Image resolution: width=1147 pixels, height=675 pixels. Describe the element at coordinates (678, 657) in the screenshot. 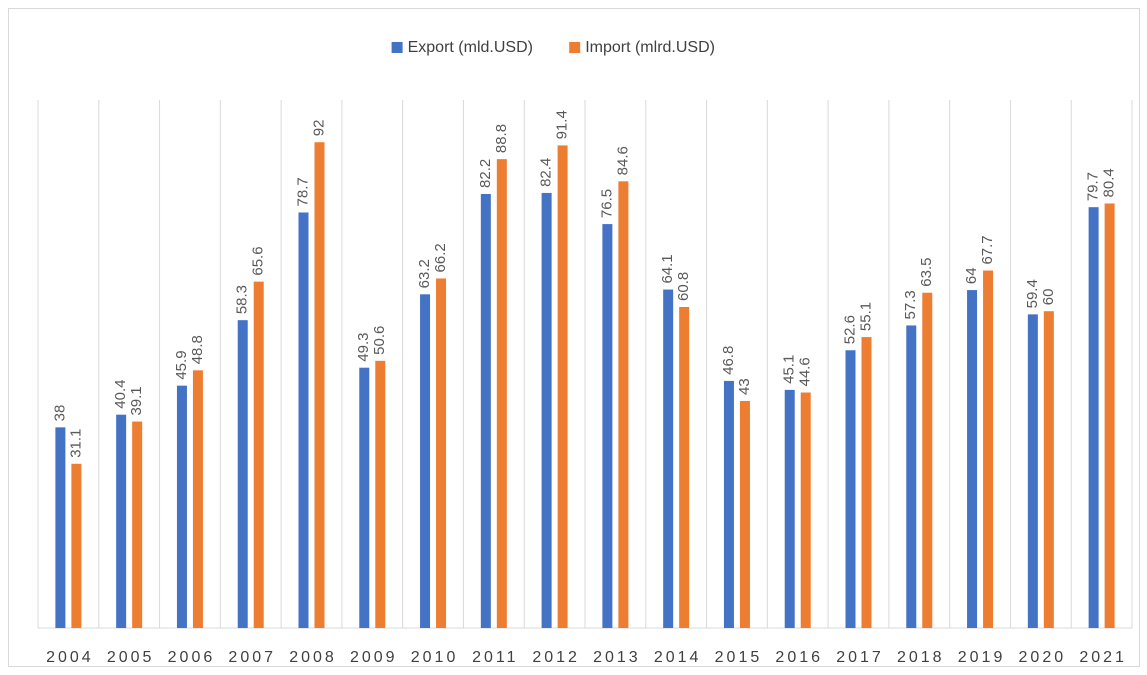

I see `x-tick-label: 2014` at that location.